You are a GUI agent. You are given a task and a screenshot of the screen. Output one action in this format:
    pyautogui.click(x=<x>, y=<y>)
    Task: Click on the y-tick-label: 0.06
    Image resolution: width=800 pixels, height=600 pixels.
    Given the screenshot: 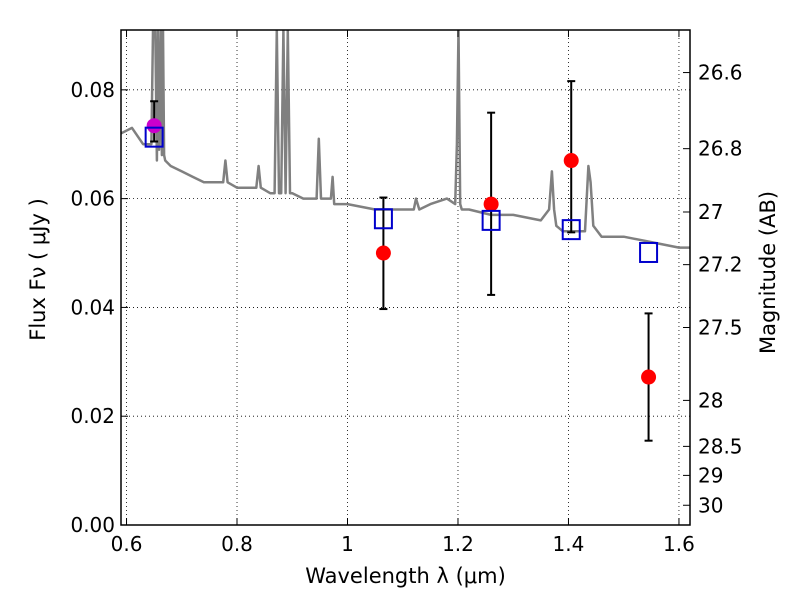 What is the action you would take?
    pyautogui.click(x=92, y=199)
    